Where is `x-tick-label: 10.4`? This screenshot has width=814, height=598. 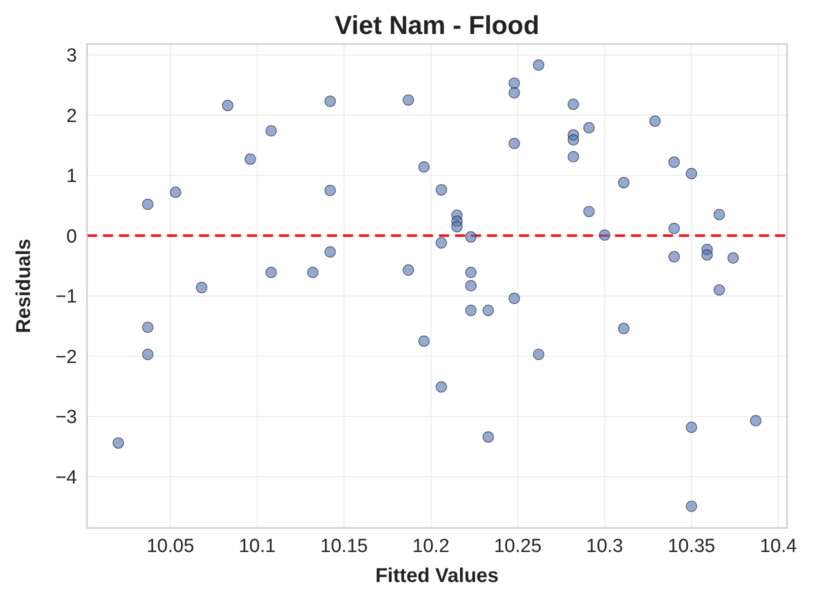
x-tick-label: 10.4 is located at coordinates (779, 546).